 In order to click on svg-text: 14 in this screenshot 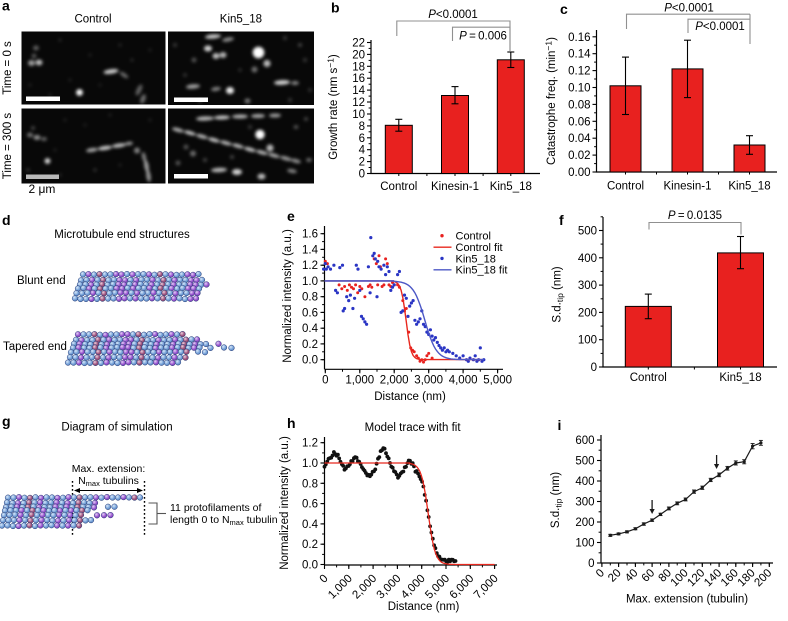, I will do `click(358, 91)`.